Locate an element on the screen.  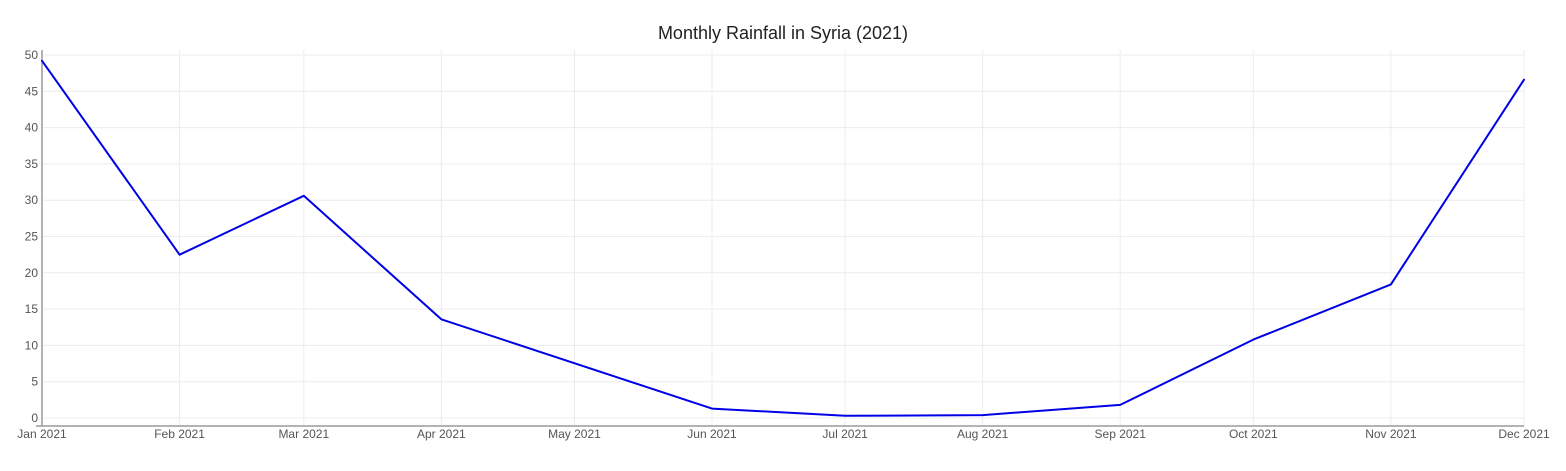
y-tick-label: 30 is located at coordinates (32, 200).